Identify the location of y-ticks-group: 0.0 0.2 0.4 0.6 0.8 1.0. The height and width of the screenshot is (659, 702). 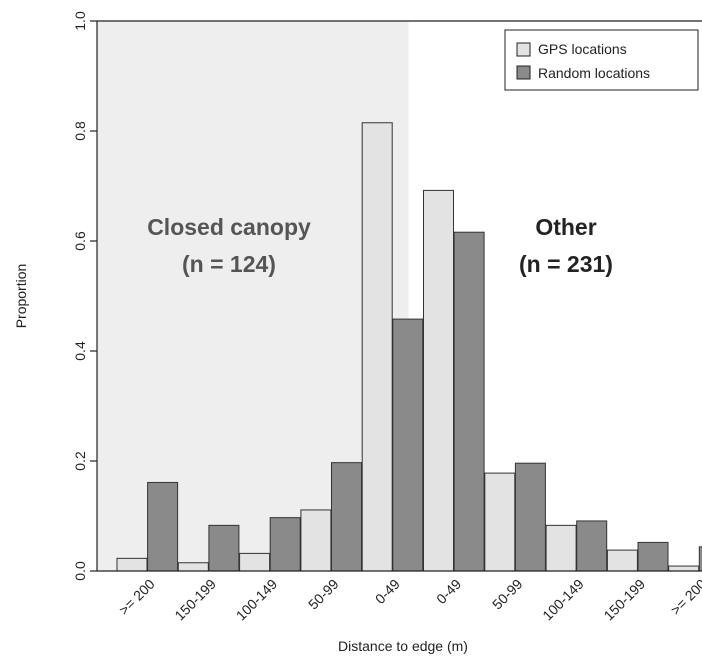
(84, 296).